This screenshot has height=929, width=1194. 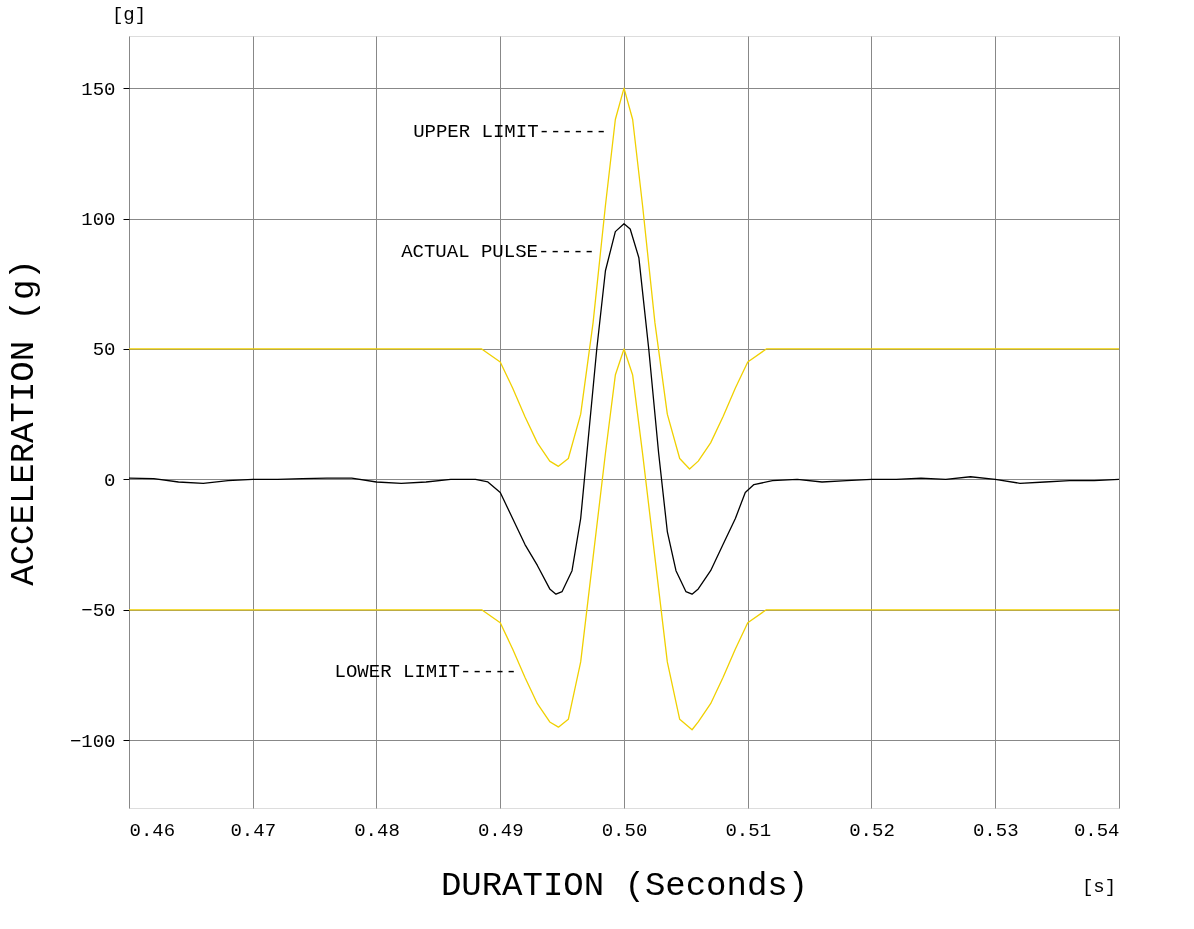 What do you see at coordinates (92, 741) in the screenshot?
I see `y-tick-label: −100` at bounding box center [92, 741].